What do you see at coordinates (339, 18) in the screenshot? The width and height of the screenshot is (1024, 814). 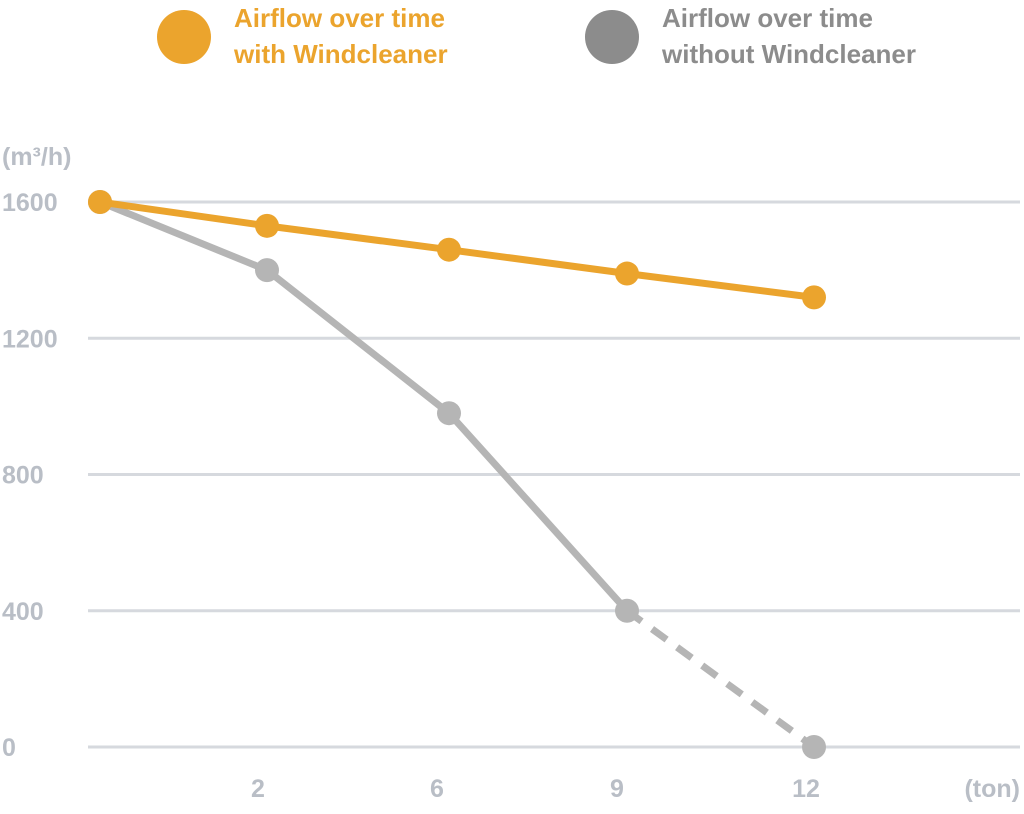 I see `legend-label-with-windcleaner-line1: Airflow over time` at bounding box center [339, 18].